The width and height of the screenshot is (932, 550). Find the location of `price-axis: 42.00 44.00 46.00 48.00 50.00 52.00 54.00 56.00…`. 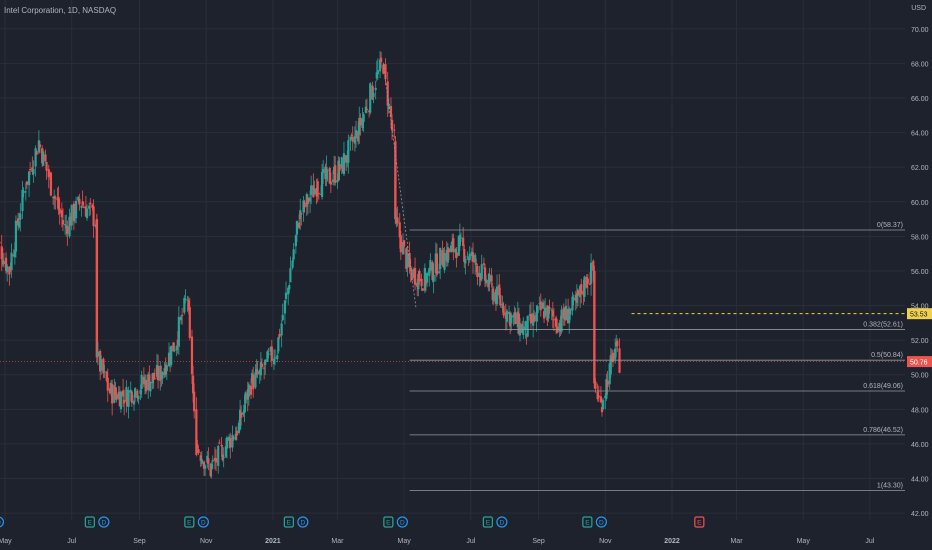

price-axis: 42.00 44.00 46.00 48.00 50.00 52.00 54.00 56.00… is located at coordinates (919, 272).